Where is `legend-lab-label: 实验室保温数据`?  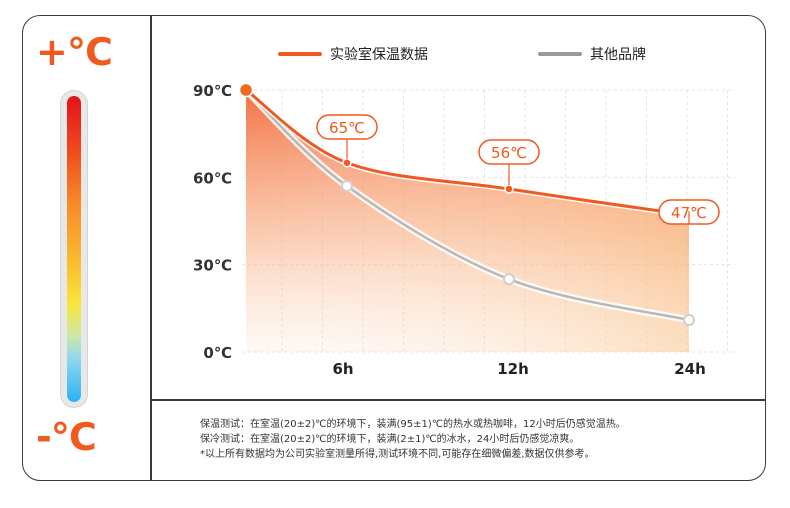
legend-lab-label: 实验室保温数据 is located at coordinates (379, 55).